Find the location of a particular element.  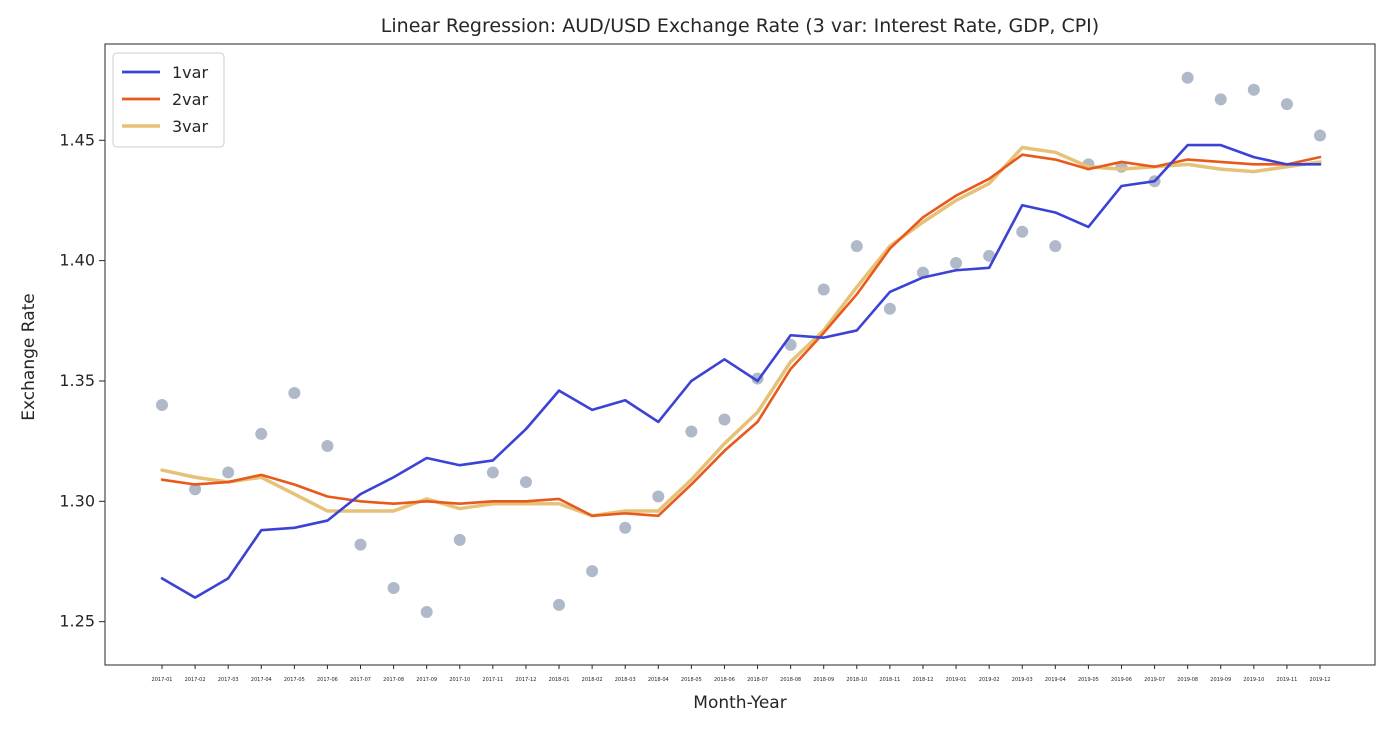

x-tick-label: 2019-07 is located at coordinates (1154, 680).